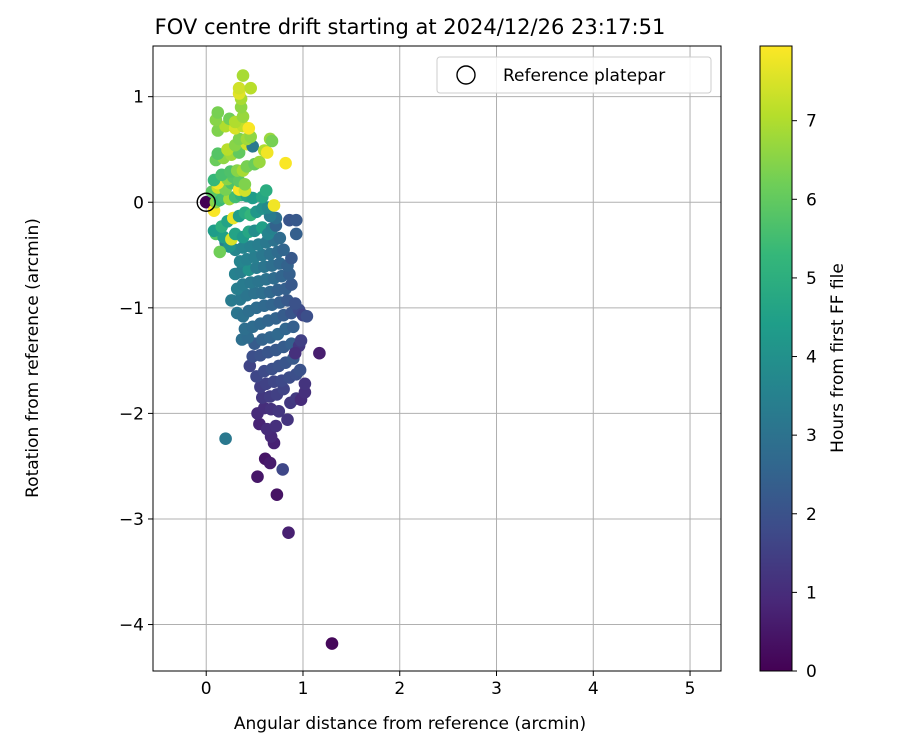  What do you see at coordinates (466, 75) in the screenshot?
I see `legend-reference-marker` at bounding box center [466, 75].